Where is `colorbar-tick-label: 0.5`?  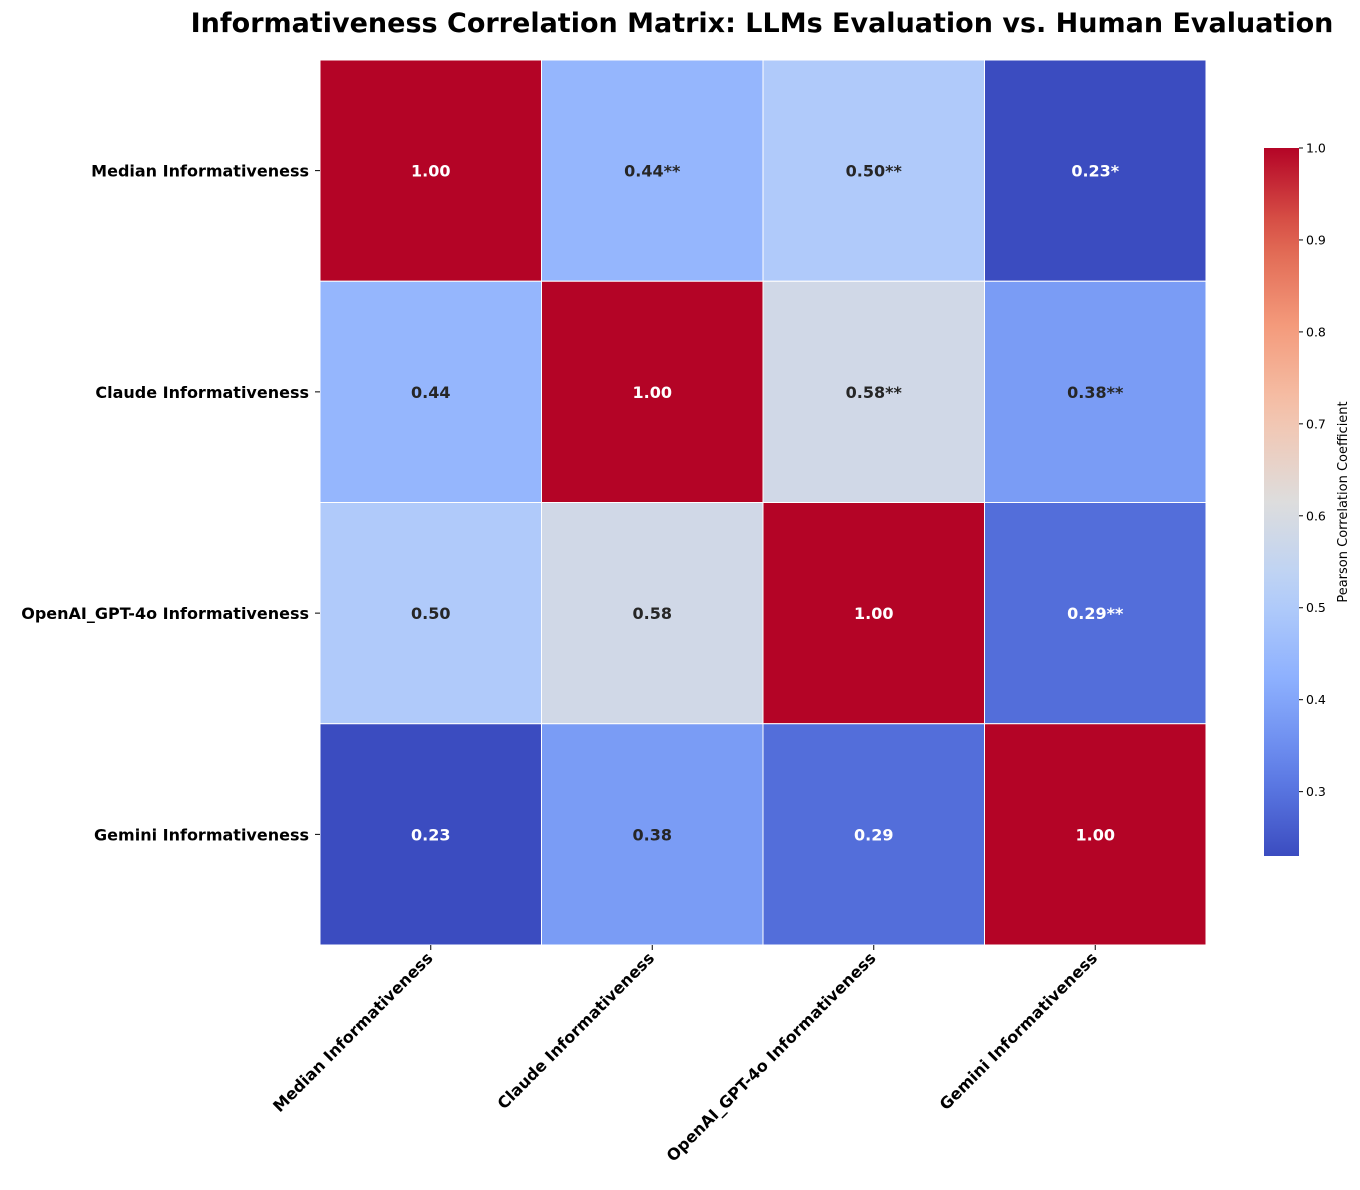 colorbar-tick-label: 0.5 is located at coordinates (1316, 607).